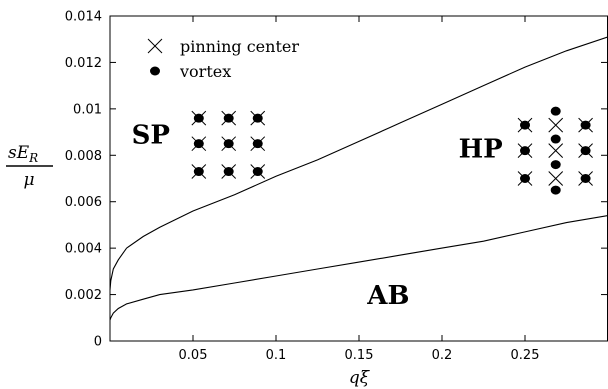 The width and height of the screenshot is (608, 389). Describe the element at coordinates (525, 355) in the screenshot. I see `x-tick-label: 0.25` at that location.